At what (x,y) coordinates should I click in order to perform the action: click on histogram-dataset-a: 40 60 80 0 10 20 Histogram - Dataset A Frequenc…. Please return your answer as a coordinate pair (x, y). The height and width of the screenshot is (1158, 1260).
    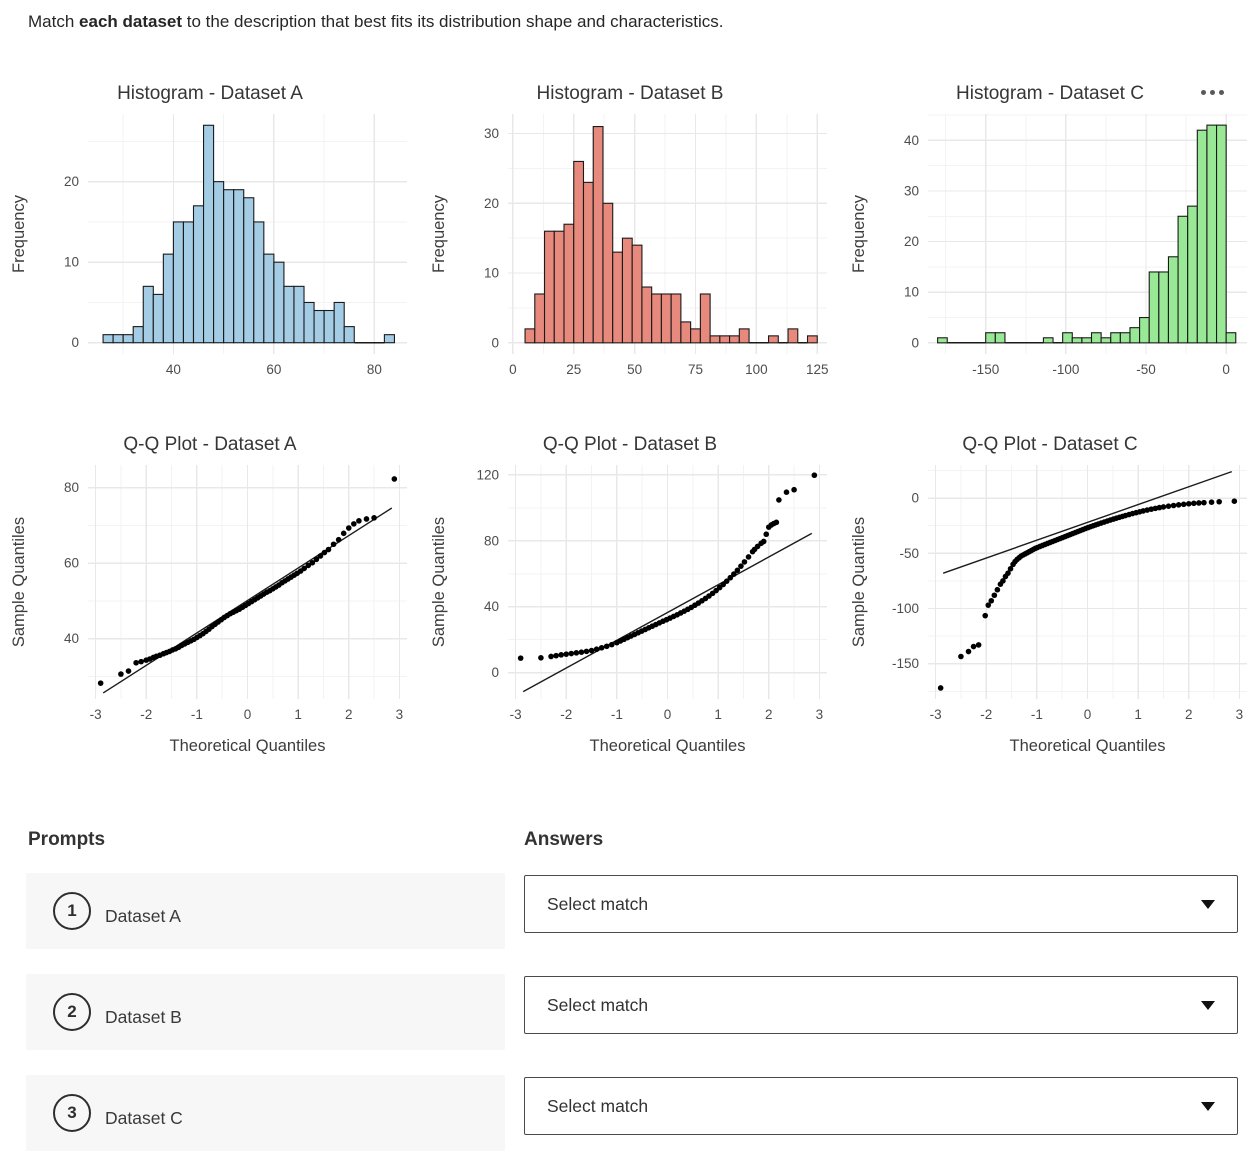
    Looking at the image, I should click on (210, 234).